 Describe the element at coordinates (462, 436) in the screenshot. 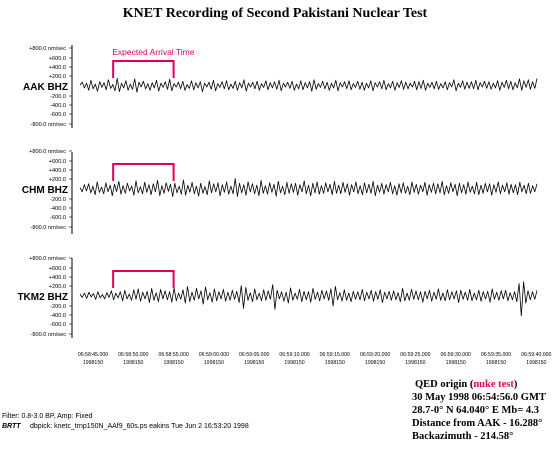

I see `origin-backazimuth: Backazimuth - 214.58°` at that location.